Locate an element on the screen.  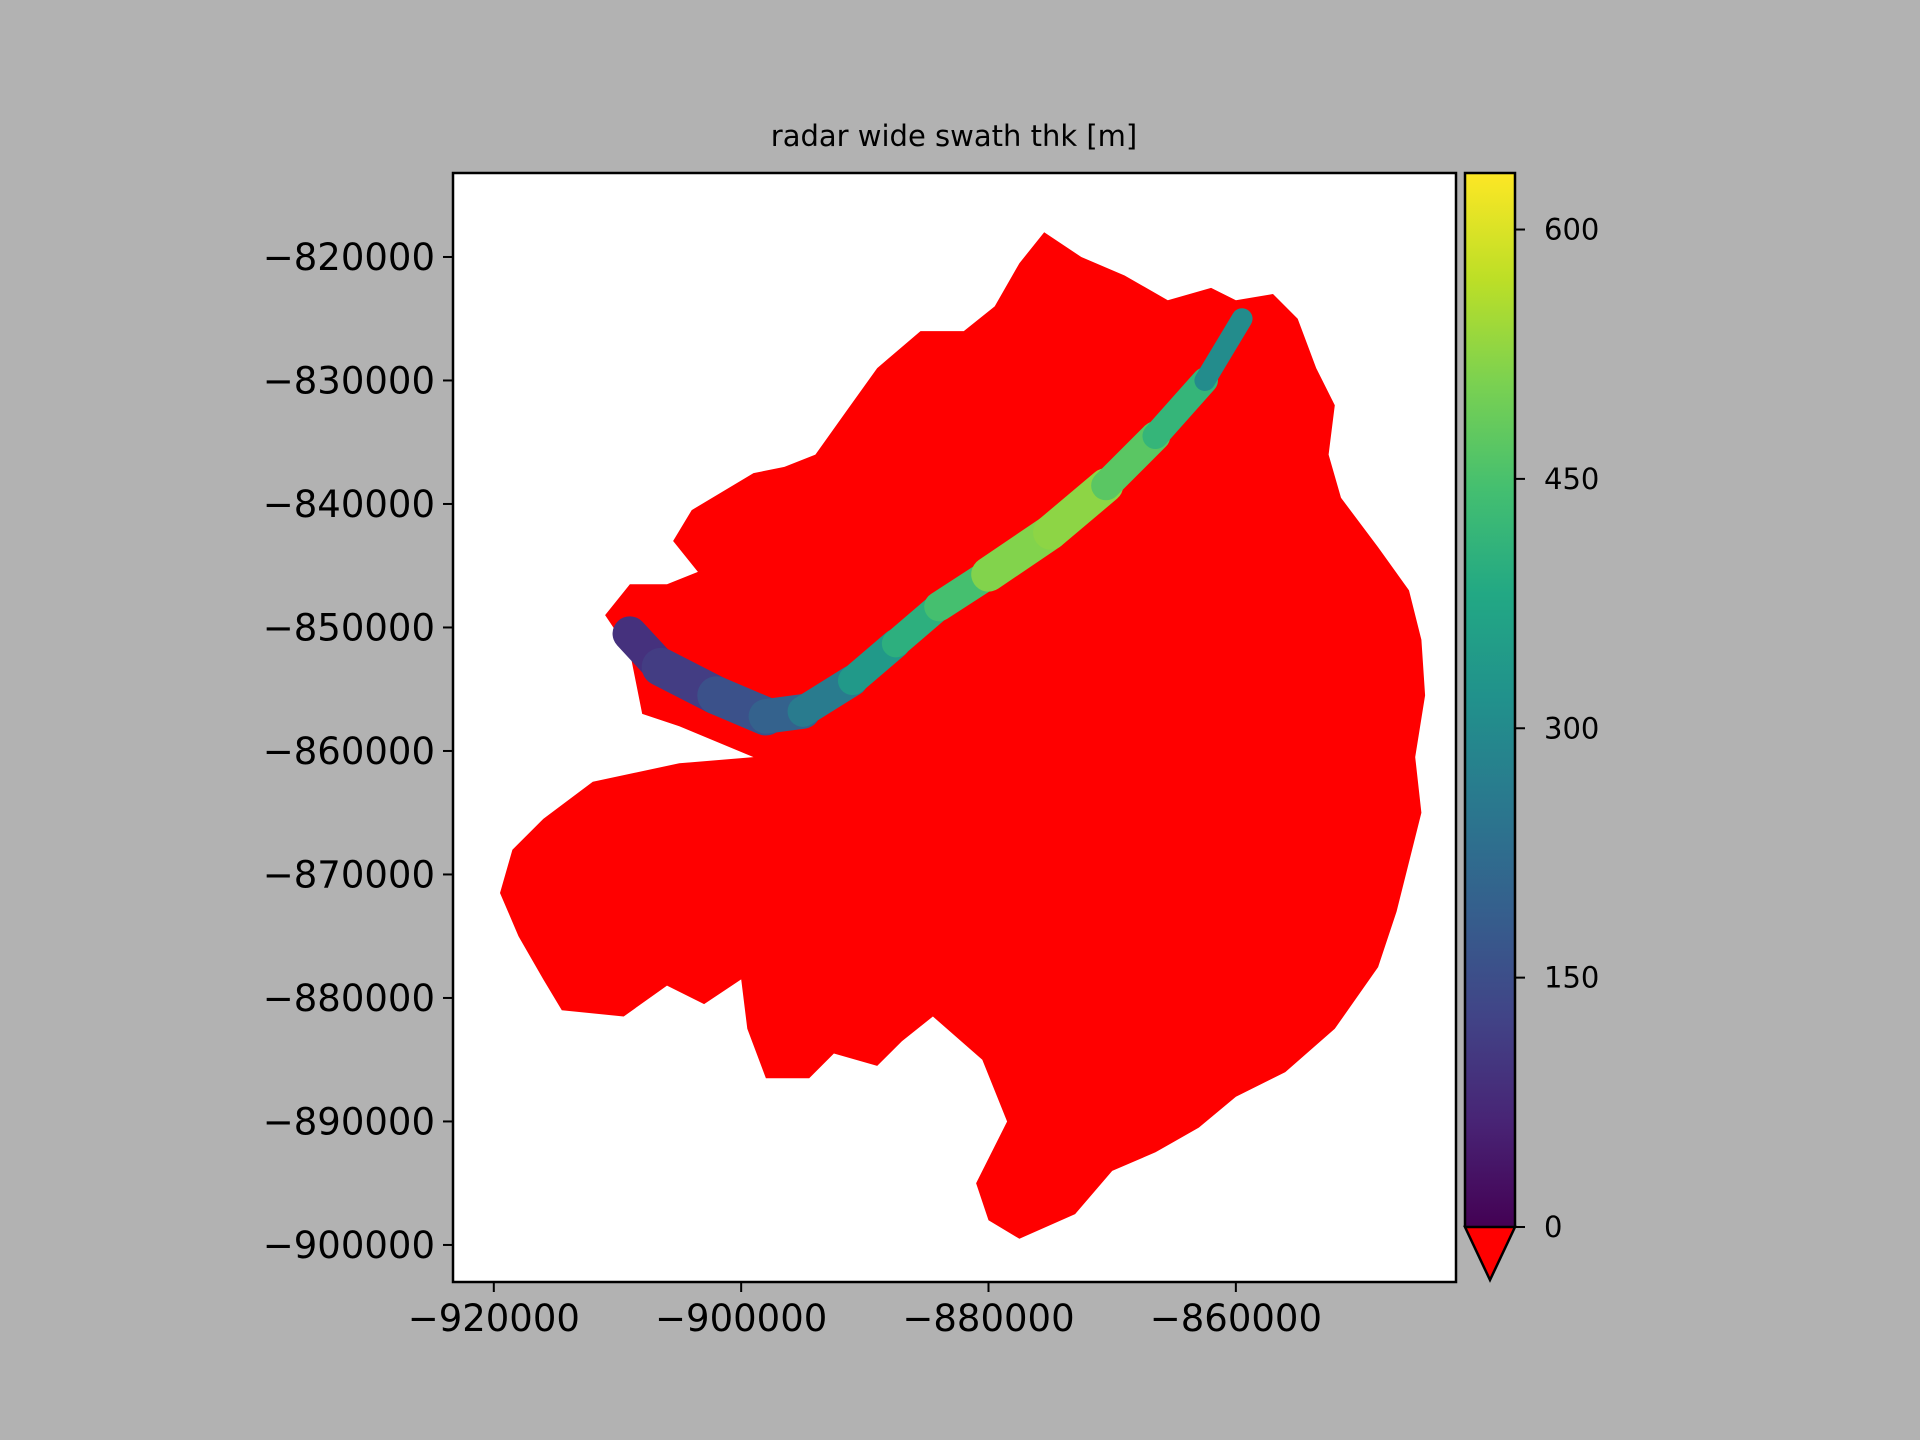
colorbar-tick-label: 600 is located at coordinates (1571, 230).